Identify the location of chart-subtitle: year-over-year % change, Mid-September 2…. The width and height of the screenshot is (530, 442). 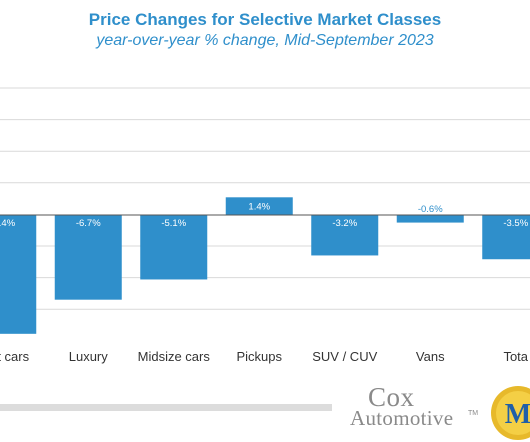
(265, 40).